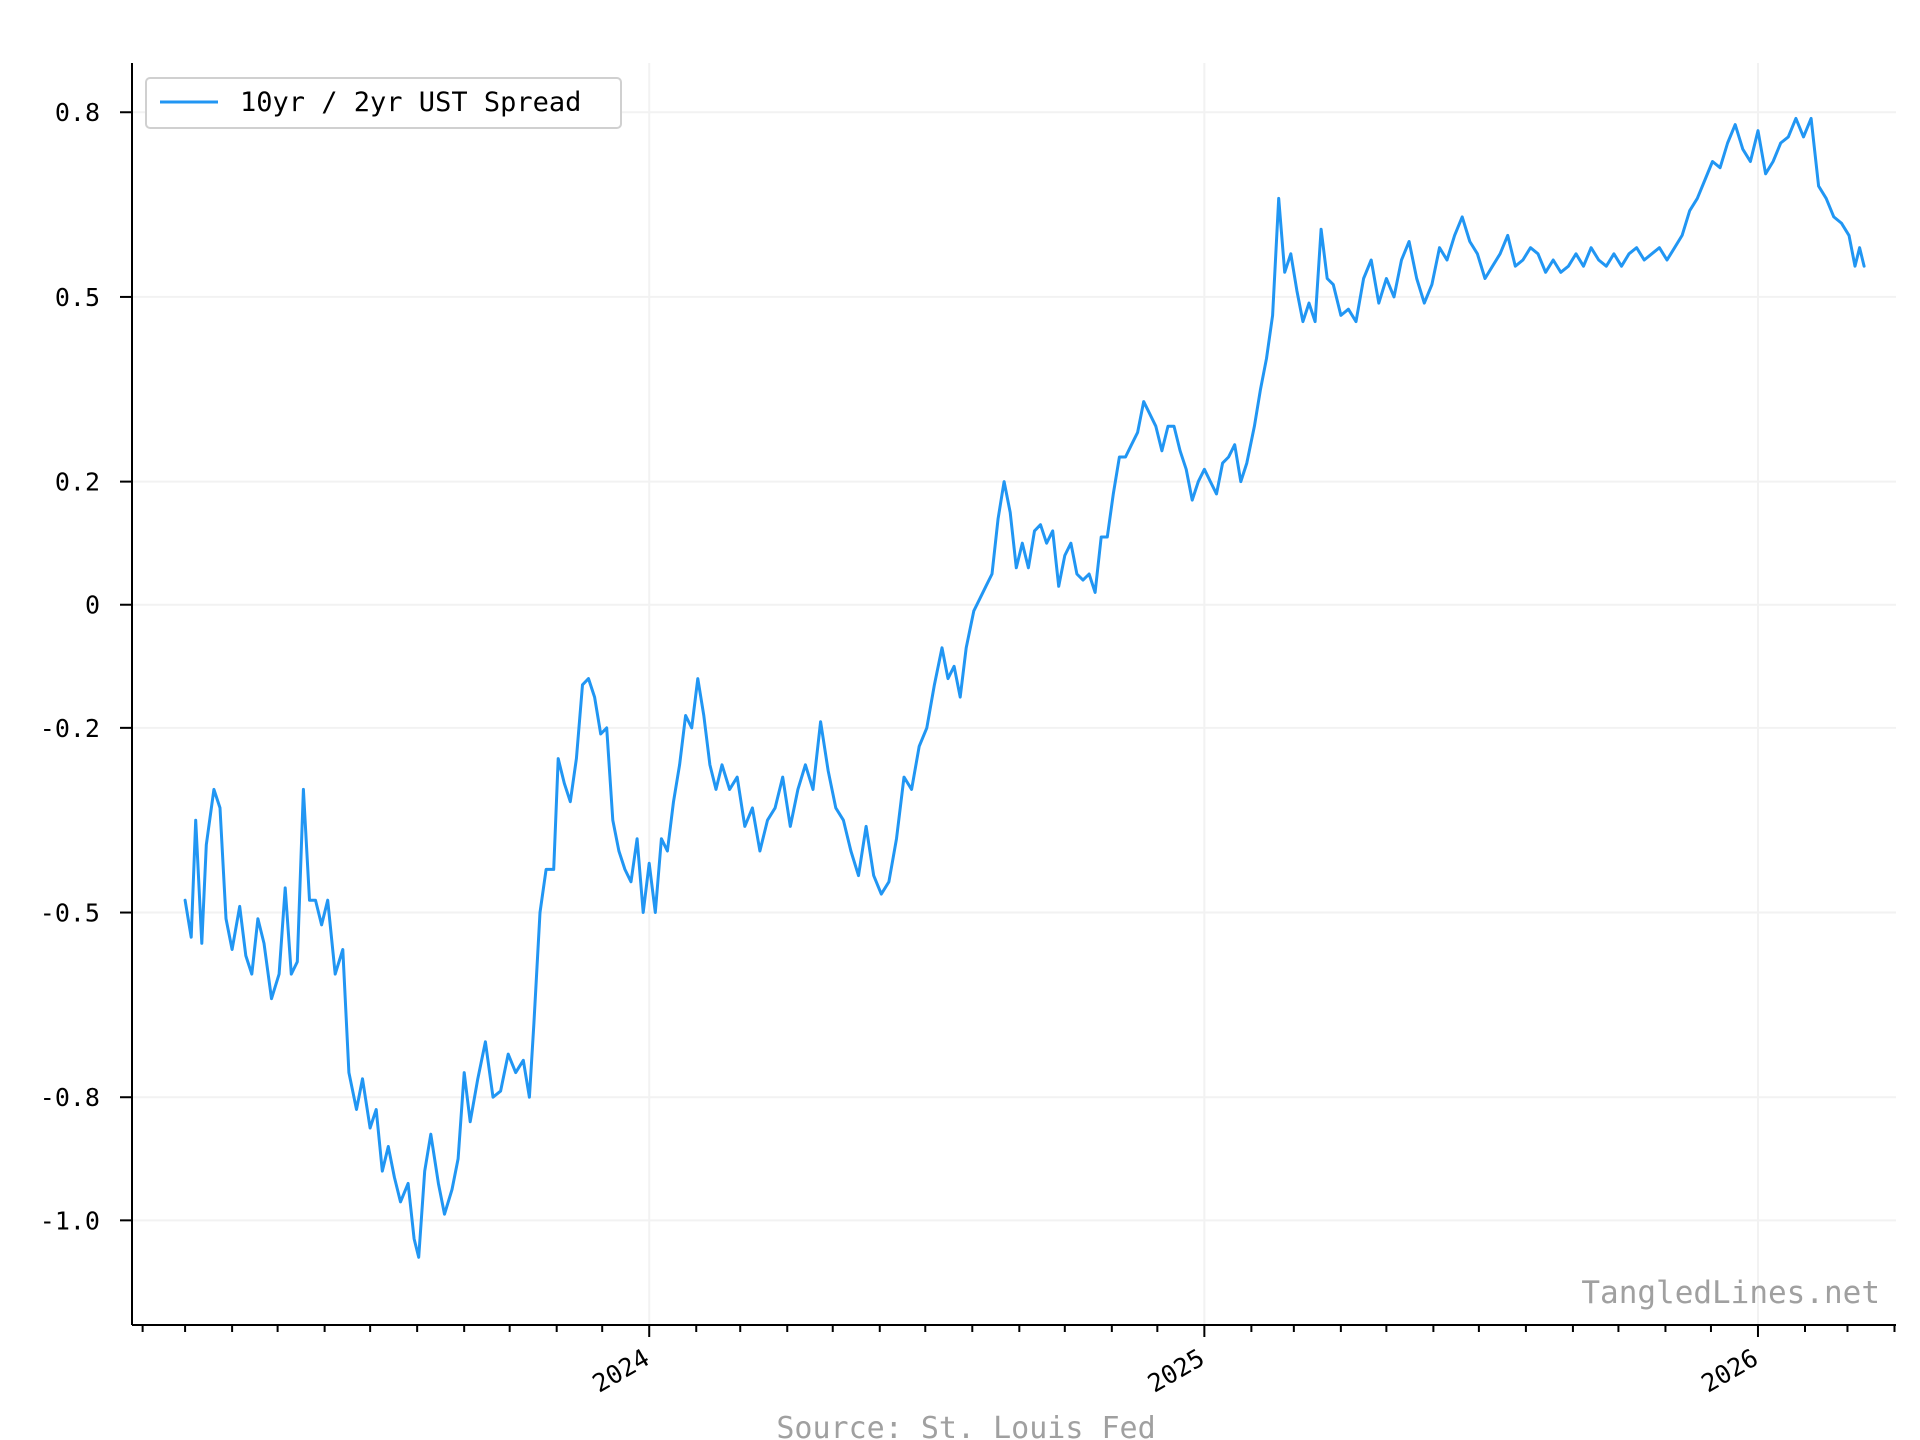  What do you see at coordinates (70, 728) in the screenshot?
I see `y-tick-label: -0.2` at bounding box center [70, 728].